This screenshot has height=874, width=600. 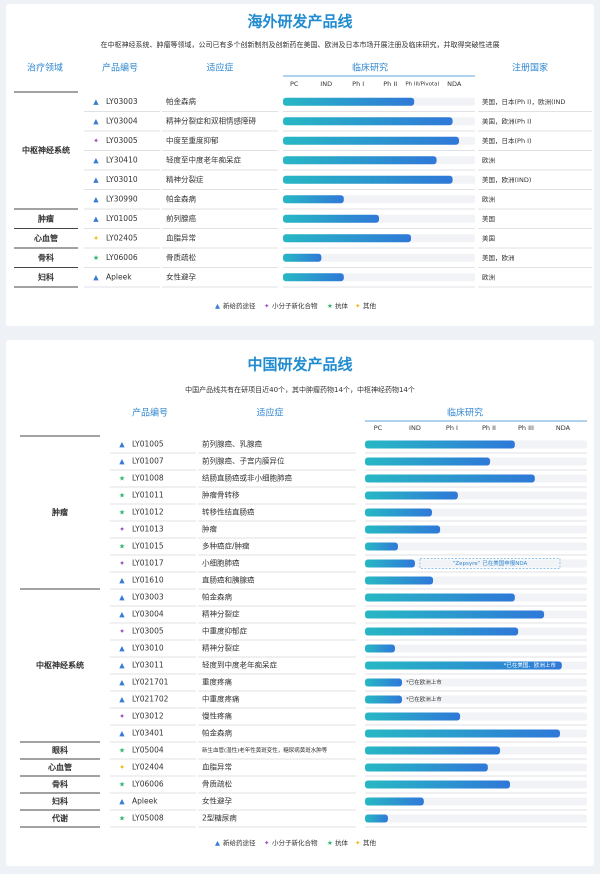 I want to click on country: 美国，欧洲(IND), so click(x=506, y=179).